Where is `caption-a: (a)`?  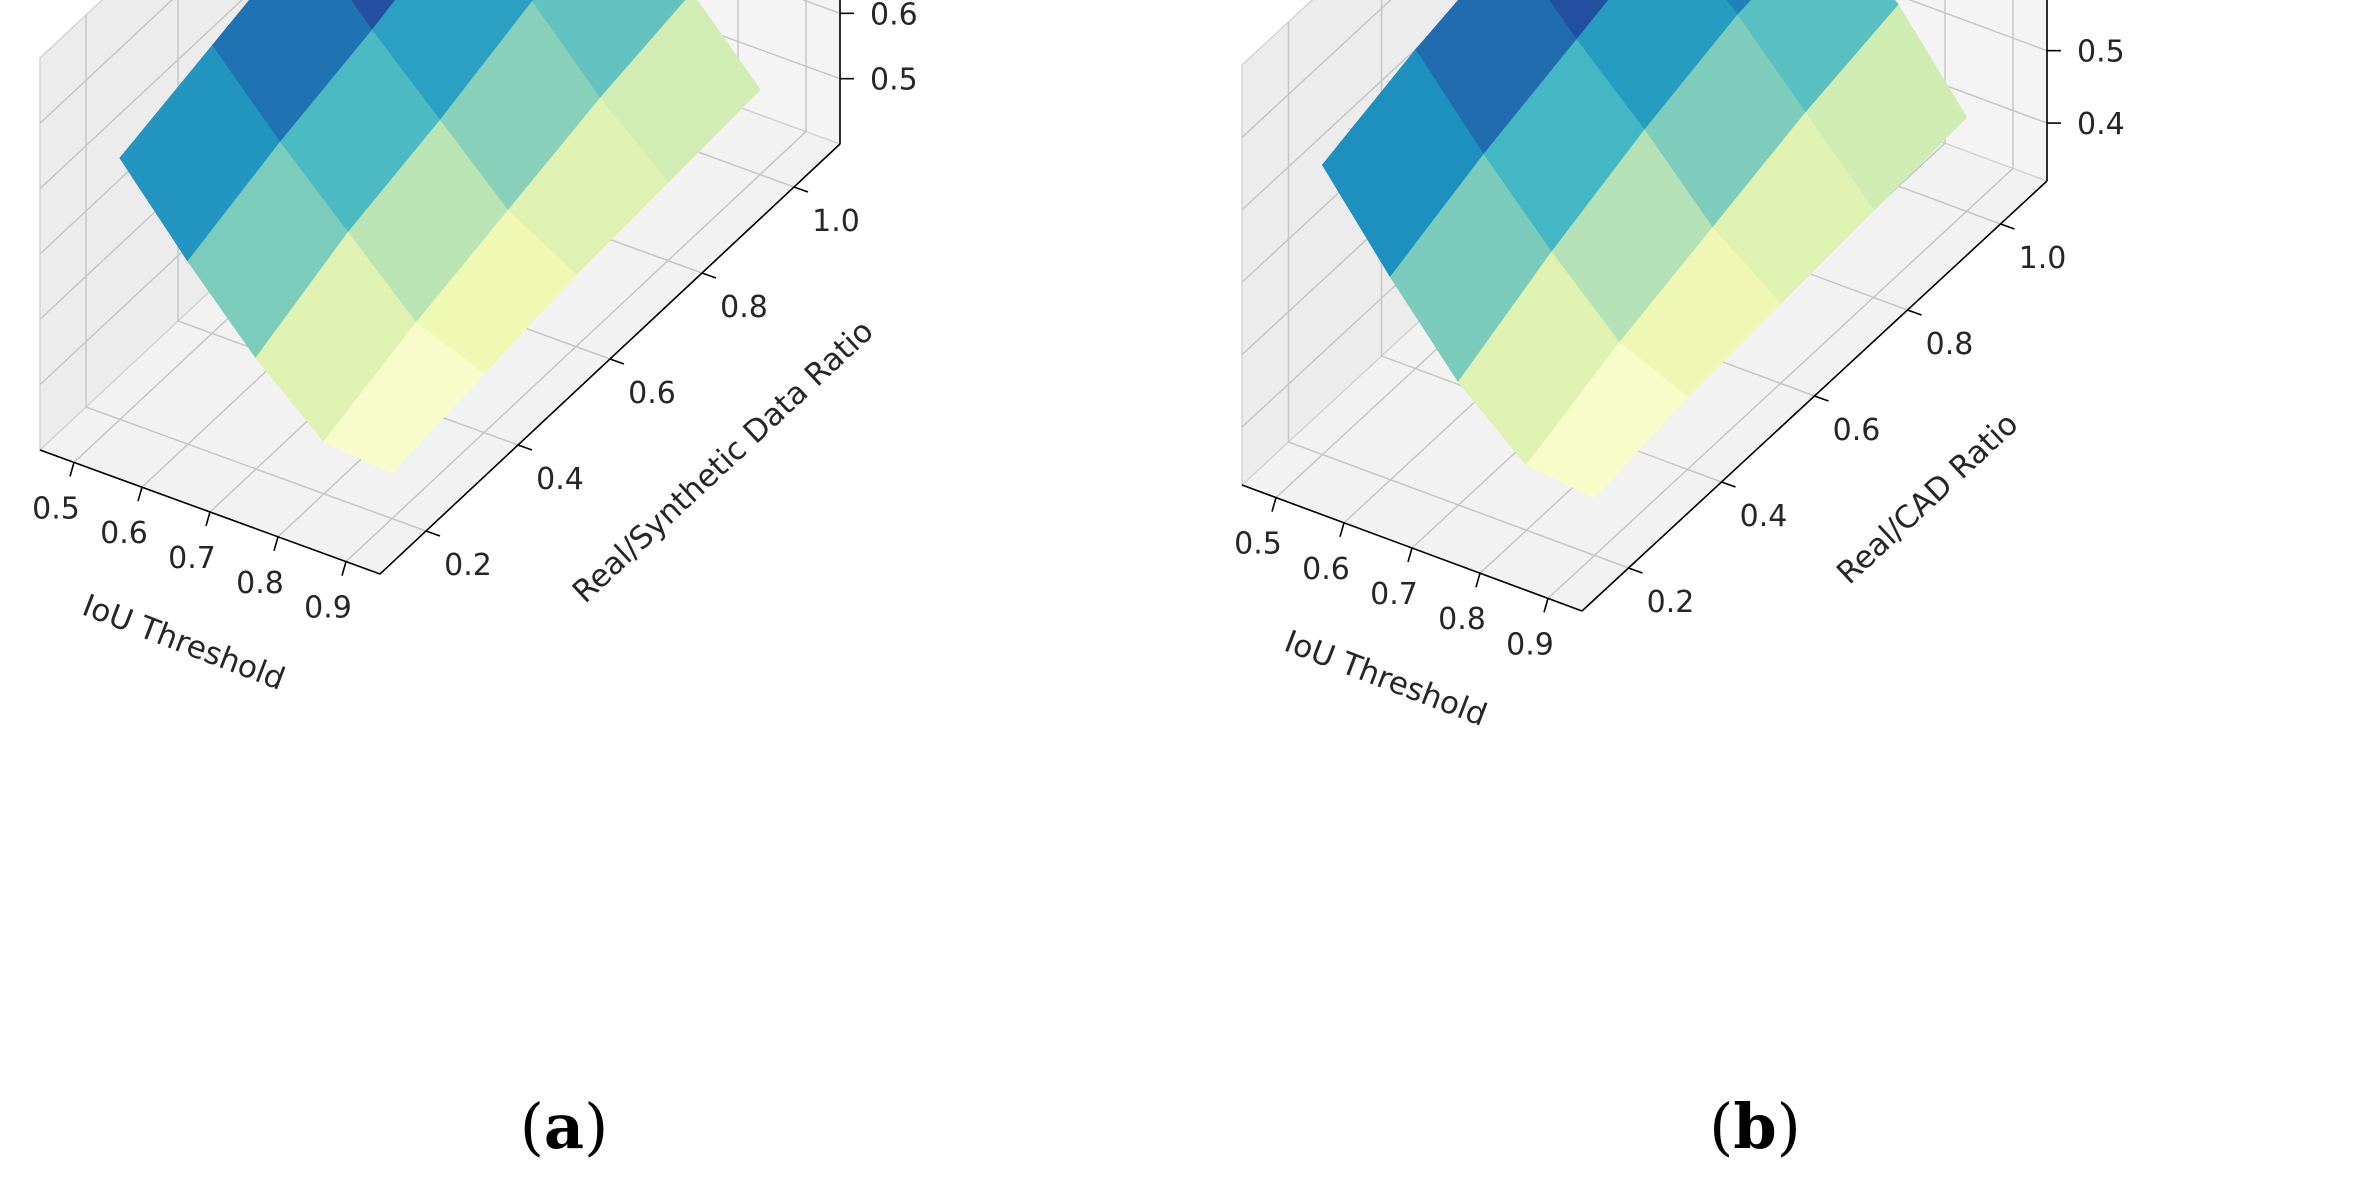
caption-a: (a) is located at coordinates (564, 1126).